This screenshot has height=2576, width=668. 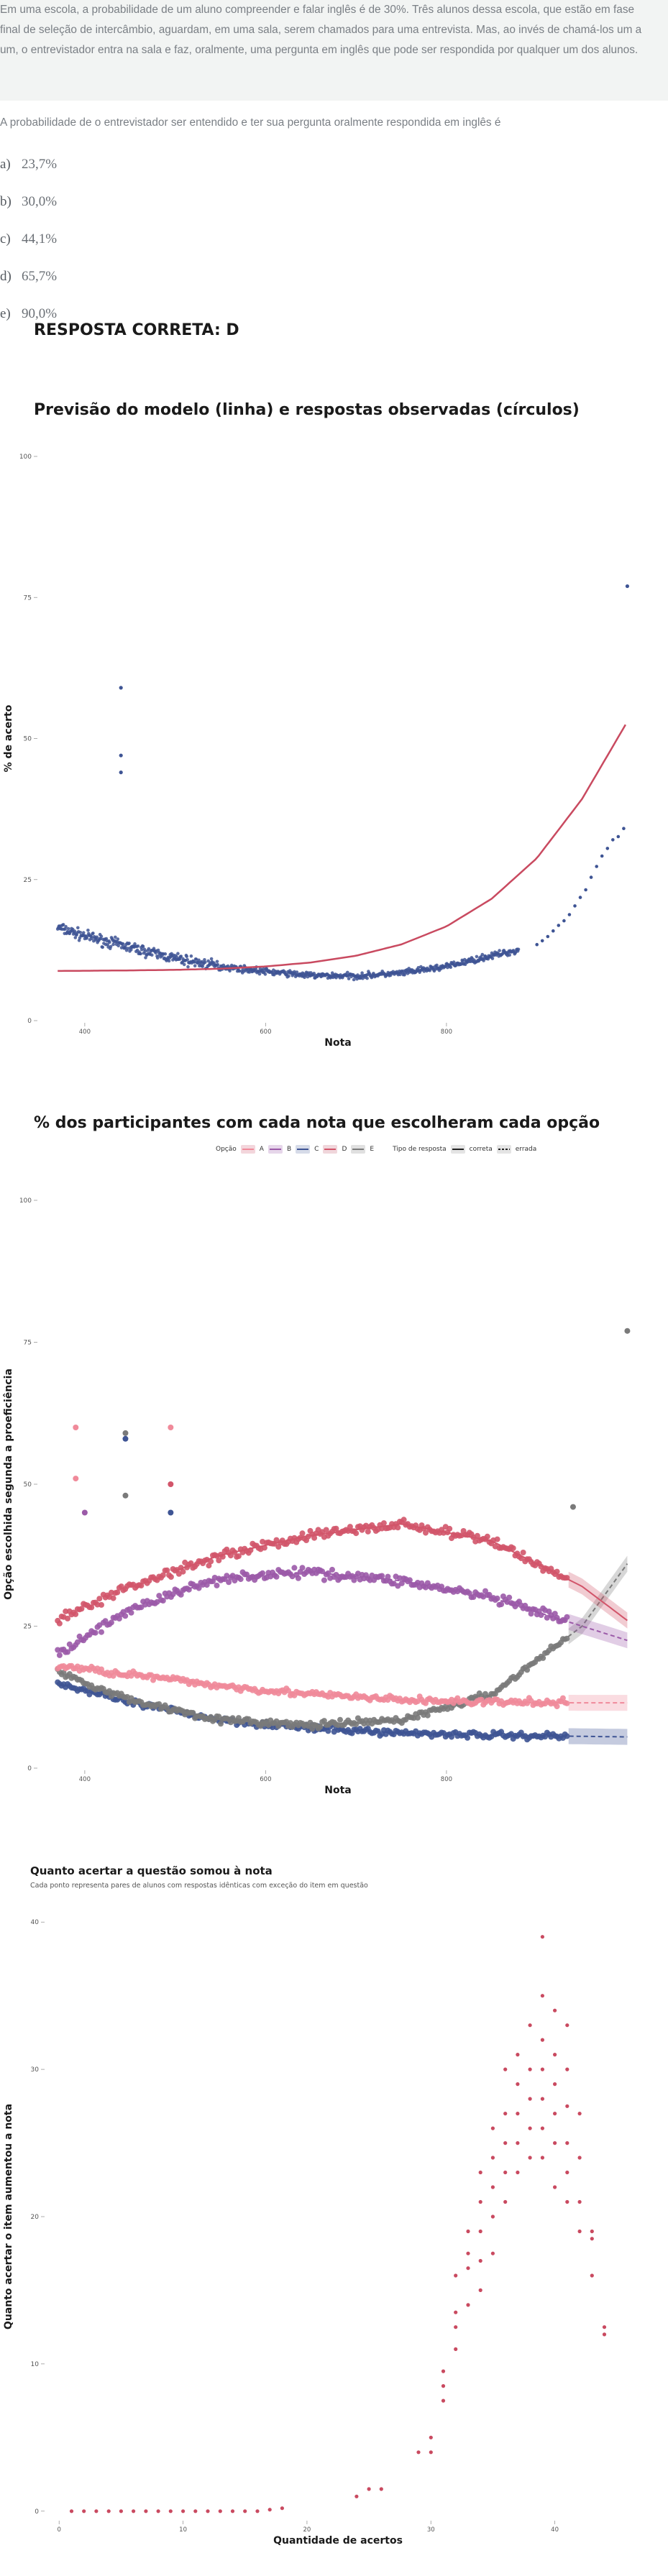 I want to click on legend-key-b, so click(x=275, y=1149).